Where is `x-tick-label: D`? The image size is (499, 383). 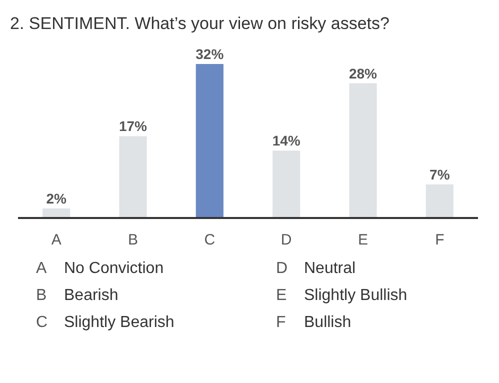
x-tick-label: D is located at coordinates (286, 240).